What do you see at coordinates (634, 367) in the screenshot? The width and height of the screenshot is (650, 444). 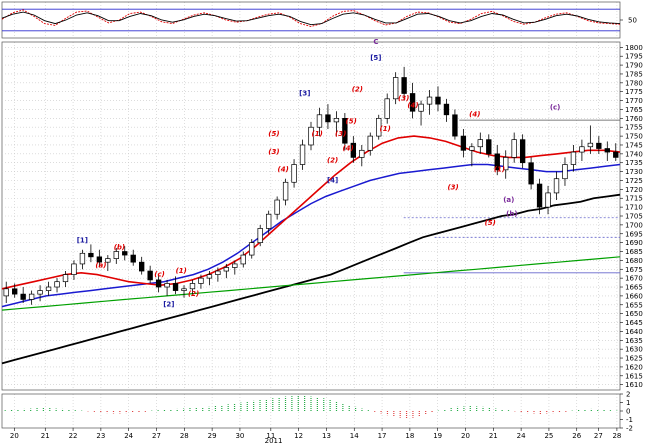 I see `price-y-tick-label: 1620` at bounding box center [634, 367].